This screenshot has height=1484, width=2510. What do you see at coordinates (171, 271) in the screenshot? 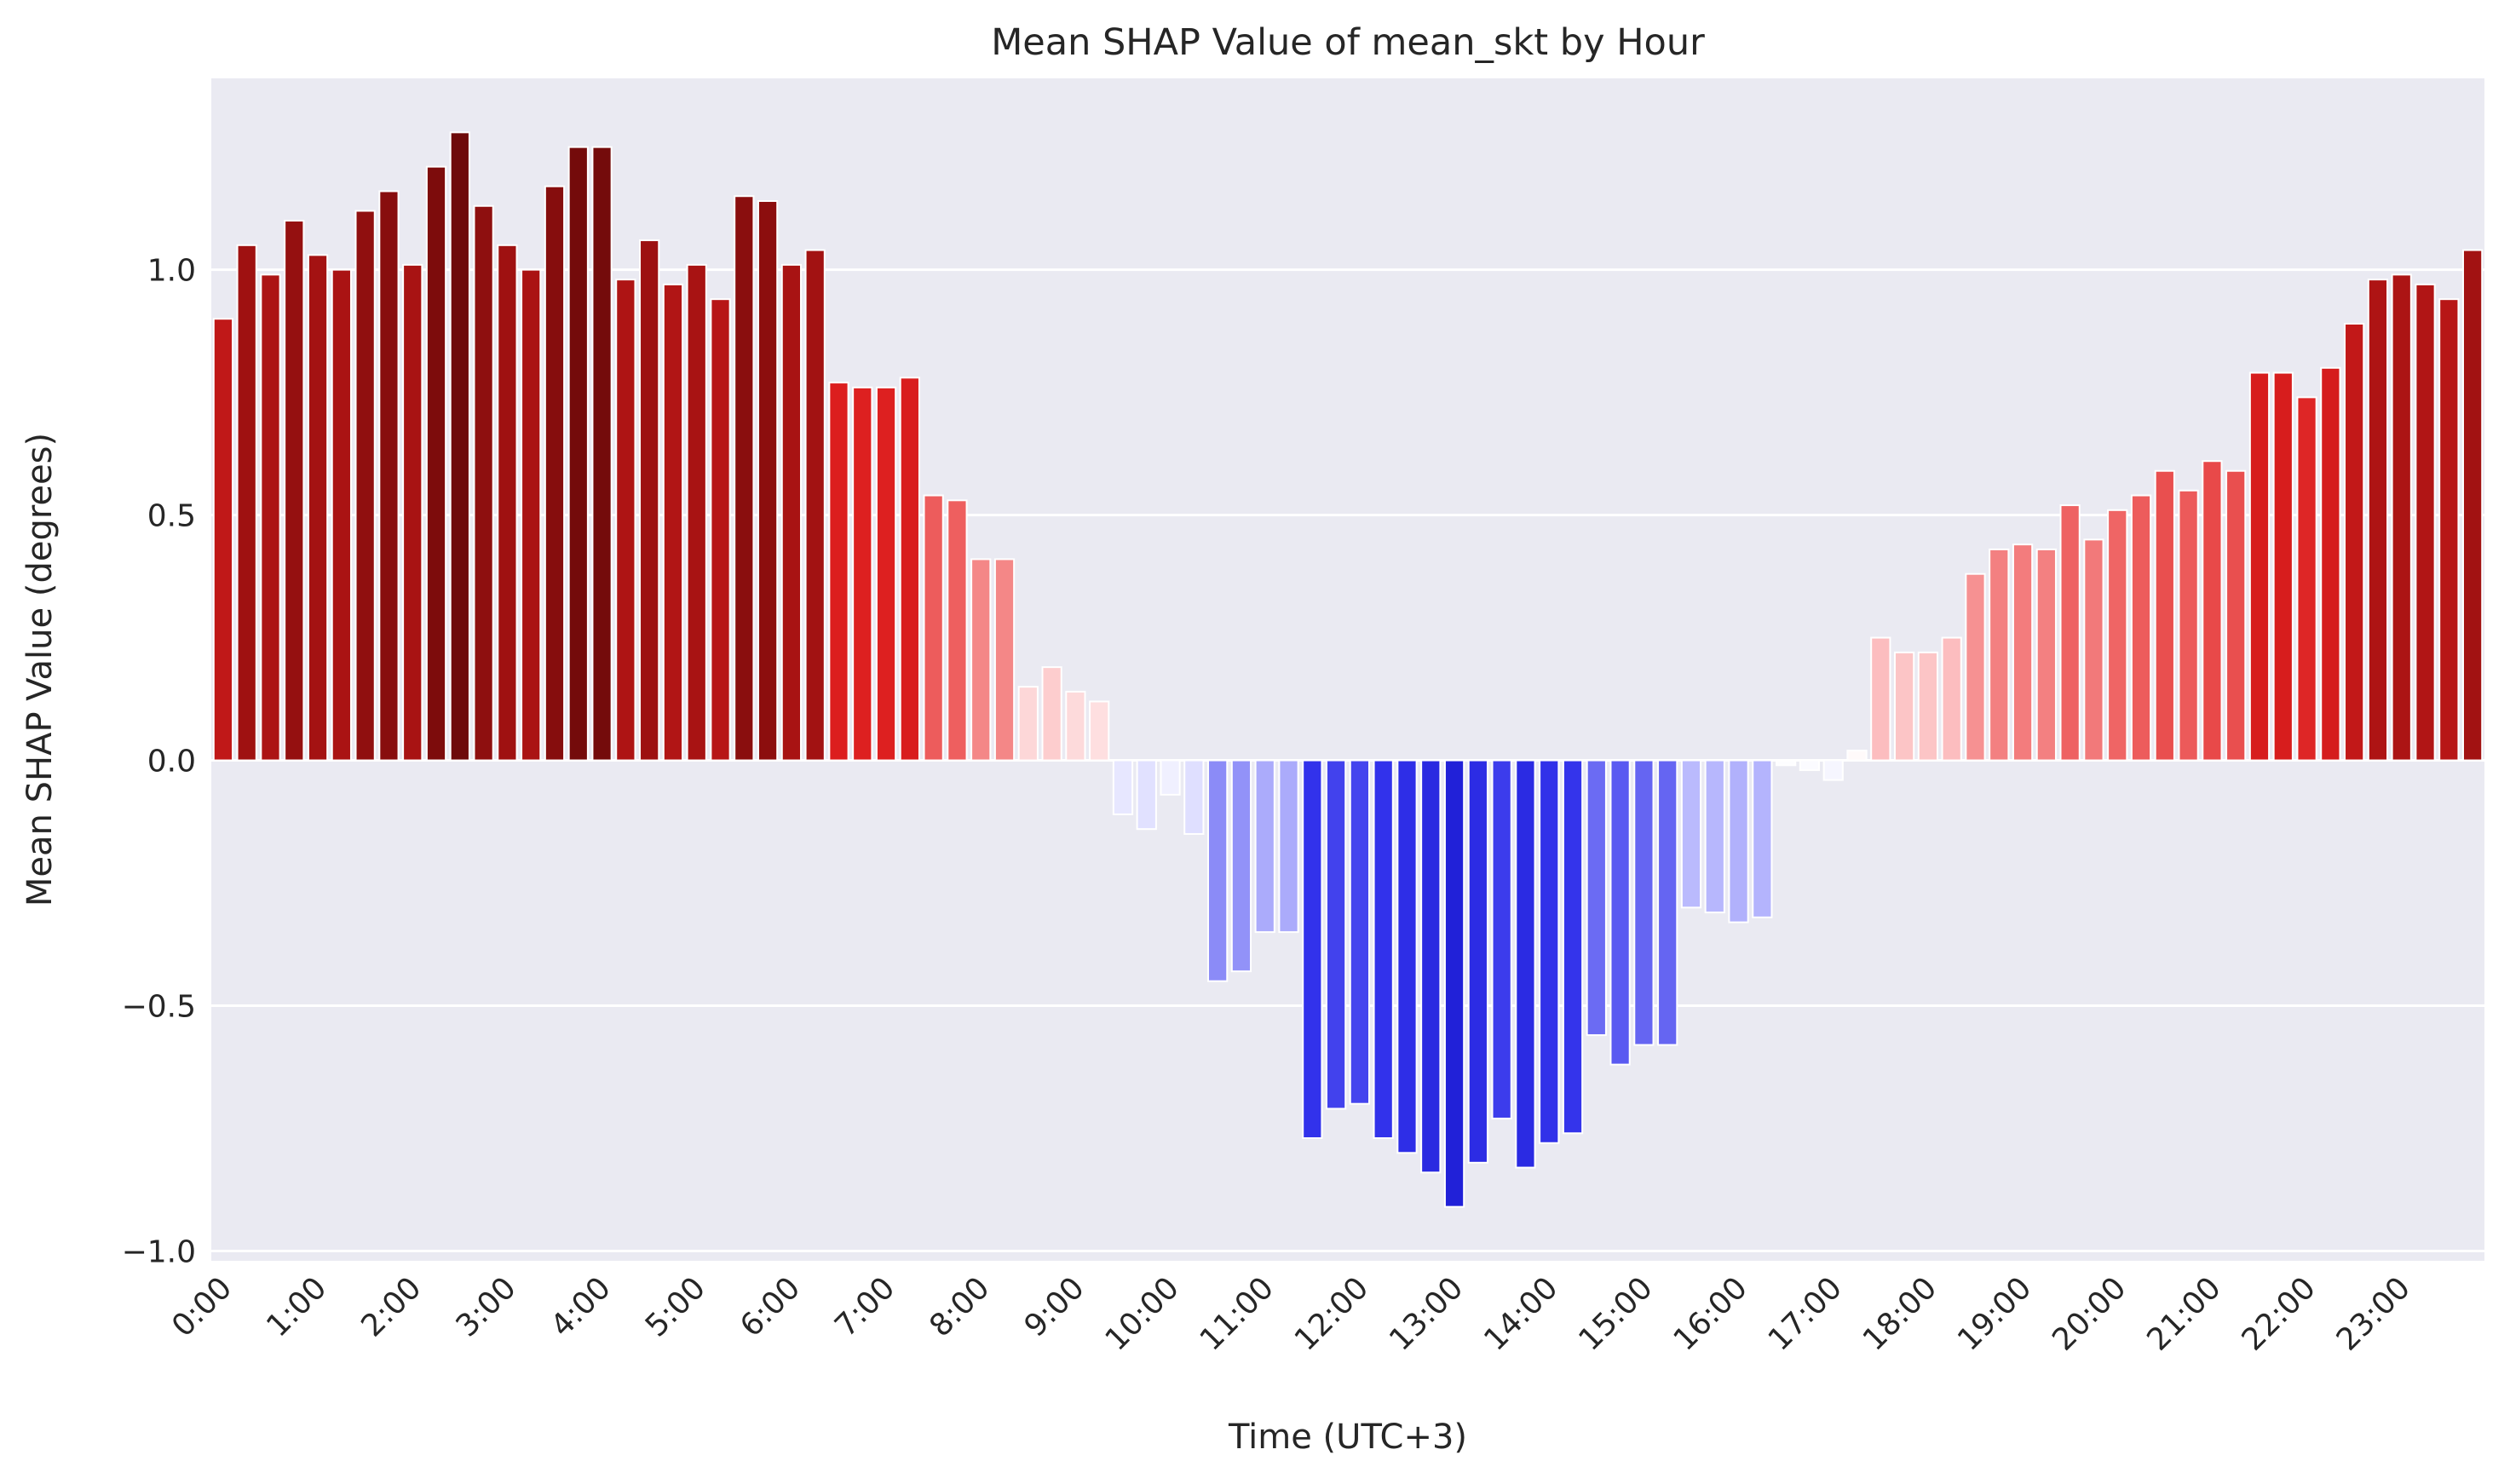
I see `y-tick-label: 1.0` at bounding box center [171, 271].